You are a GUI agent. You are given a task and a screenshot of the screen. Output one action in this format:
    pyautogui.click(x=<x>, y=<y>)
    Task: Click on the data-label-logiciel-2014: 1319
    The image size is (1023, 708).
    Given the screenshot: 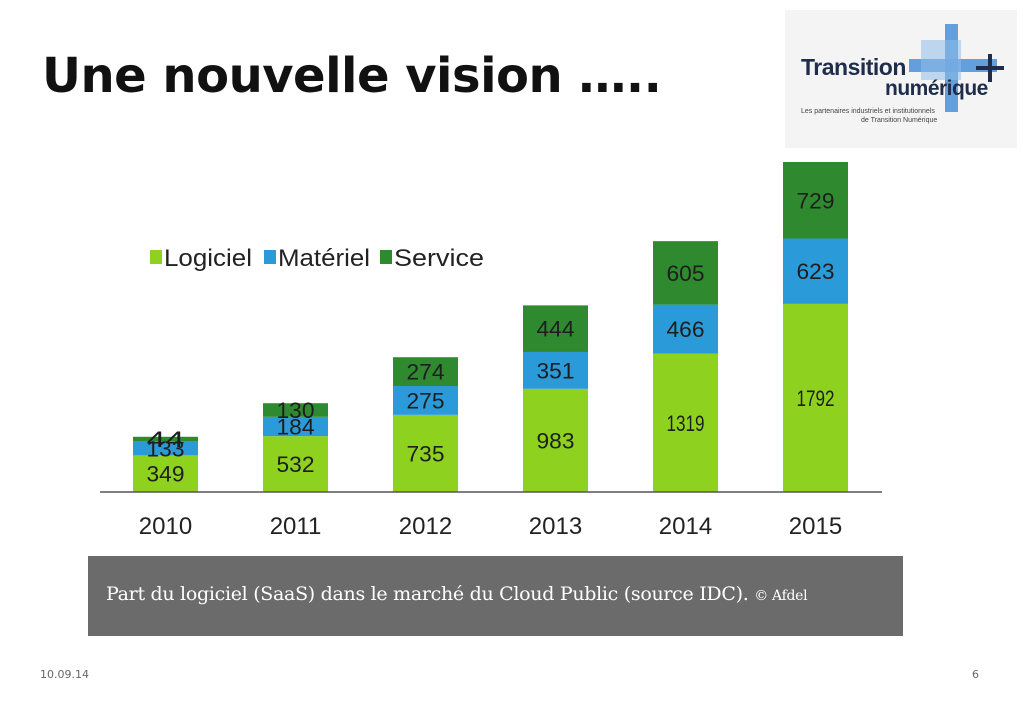 What is the action you would take?
    pyautogui.click(x=686, y=423)
    